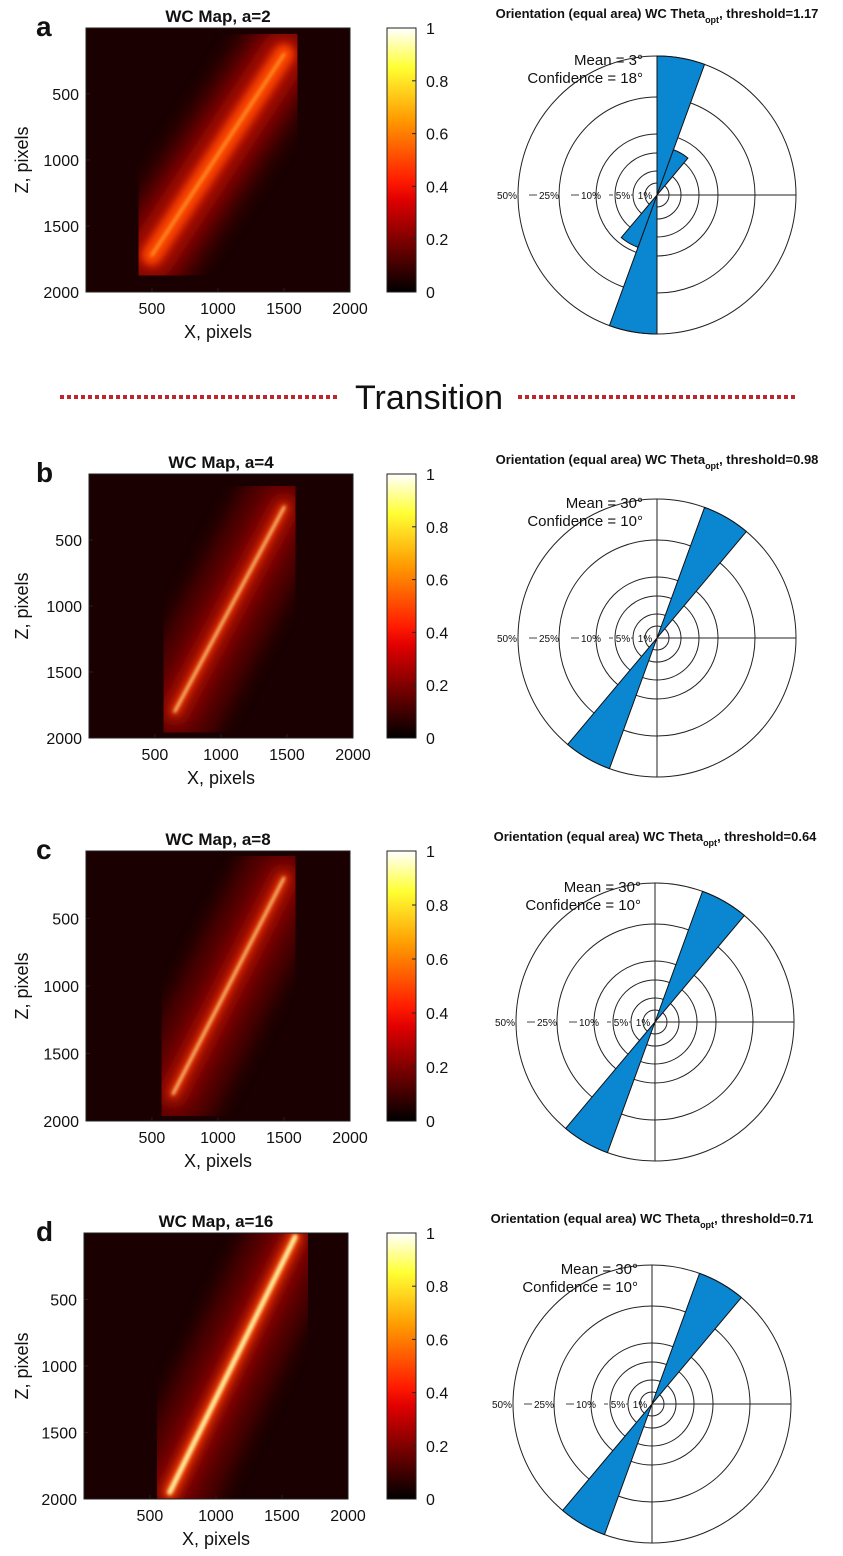 The image size is (843, 1556). I want to click on heatmap-title: WC Map, a=16, so click(216, 1221).